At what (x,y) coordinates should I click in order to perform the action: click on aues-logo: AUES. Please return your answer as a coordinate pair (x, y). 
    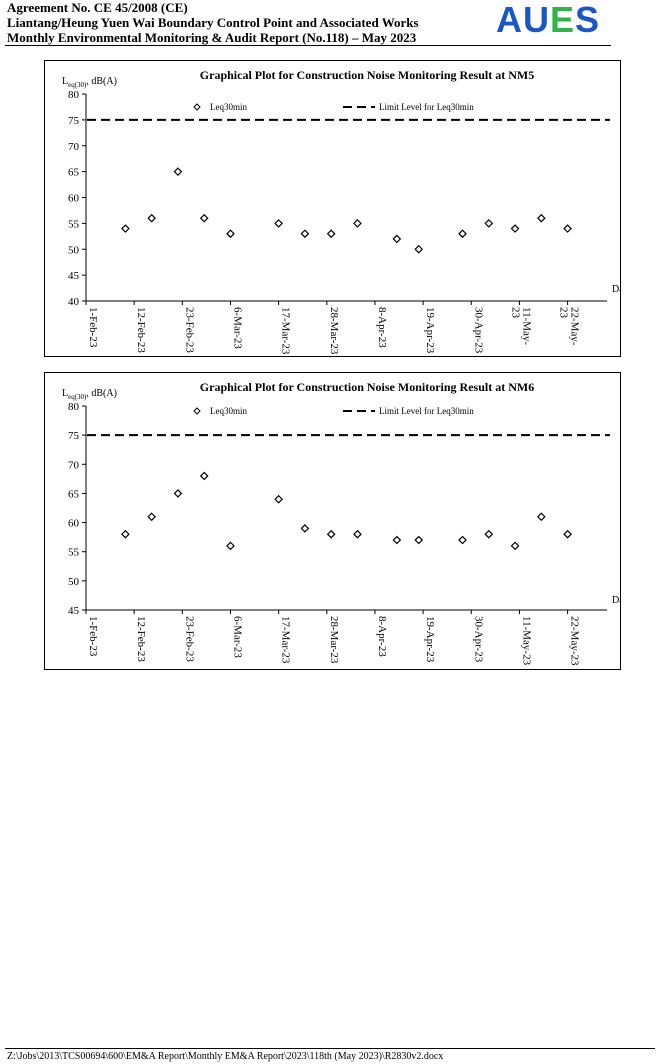
    Looking at the image, I should click on (548, 20).